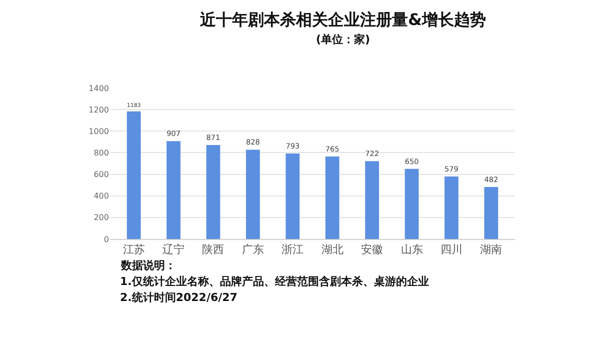 This screenshot has height=337, width=600. I want to click on x-tick-label: 安徽, so click(372, 249).